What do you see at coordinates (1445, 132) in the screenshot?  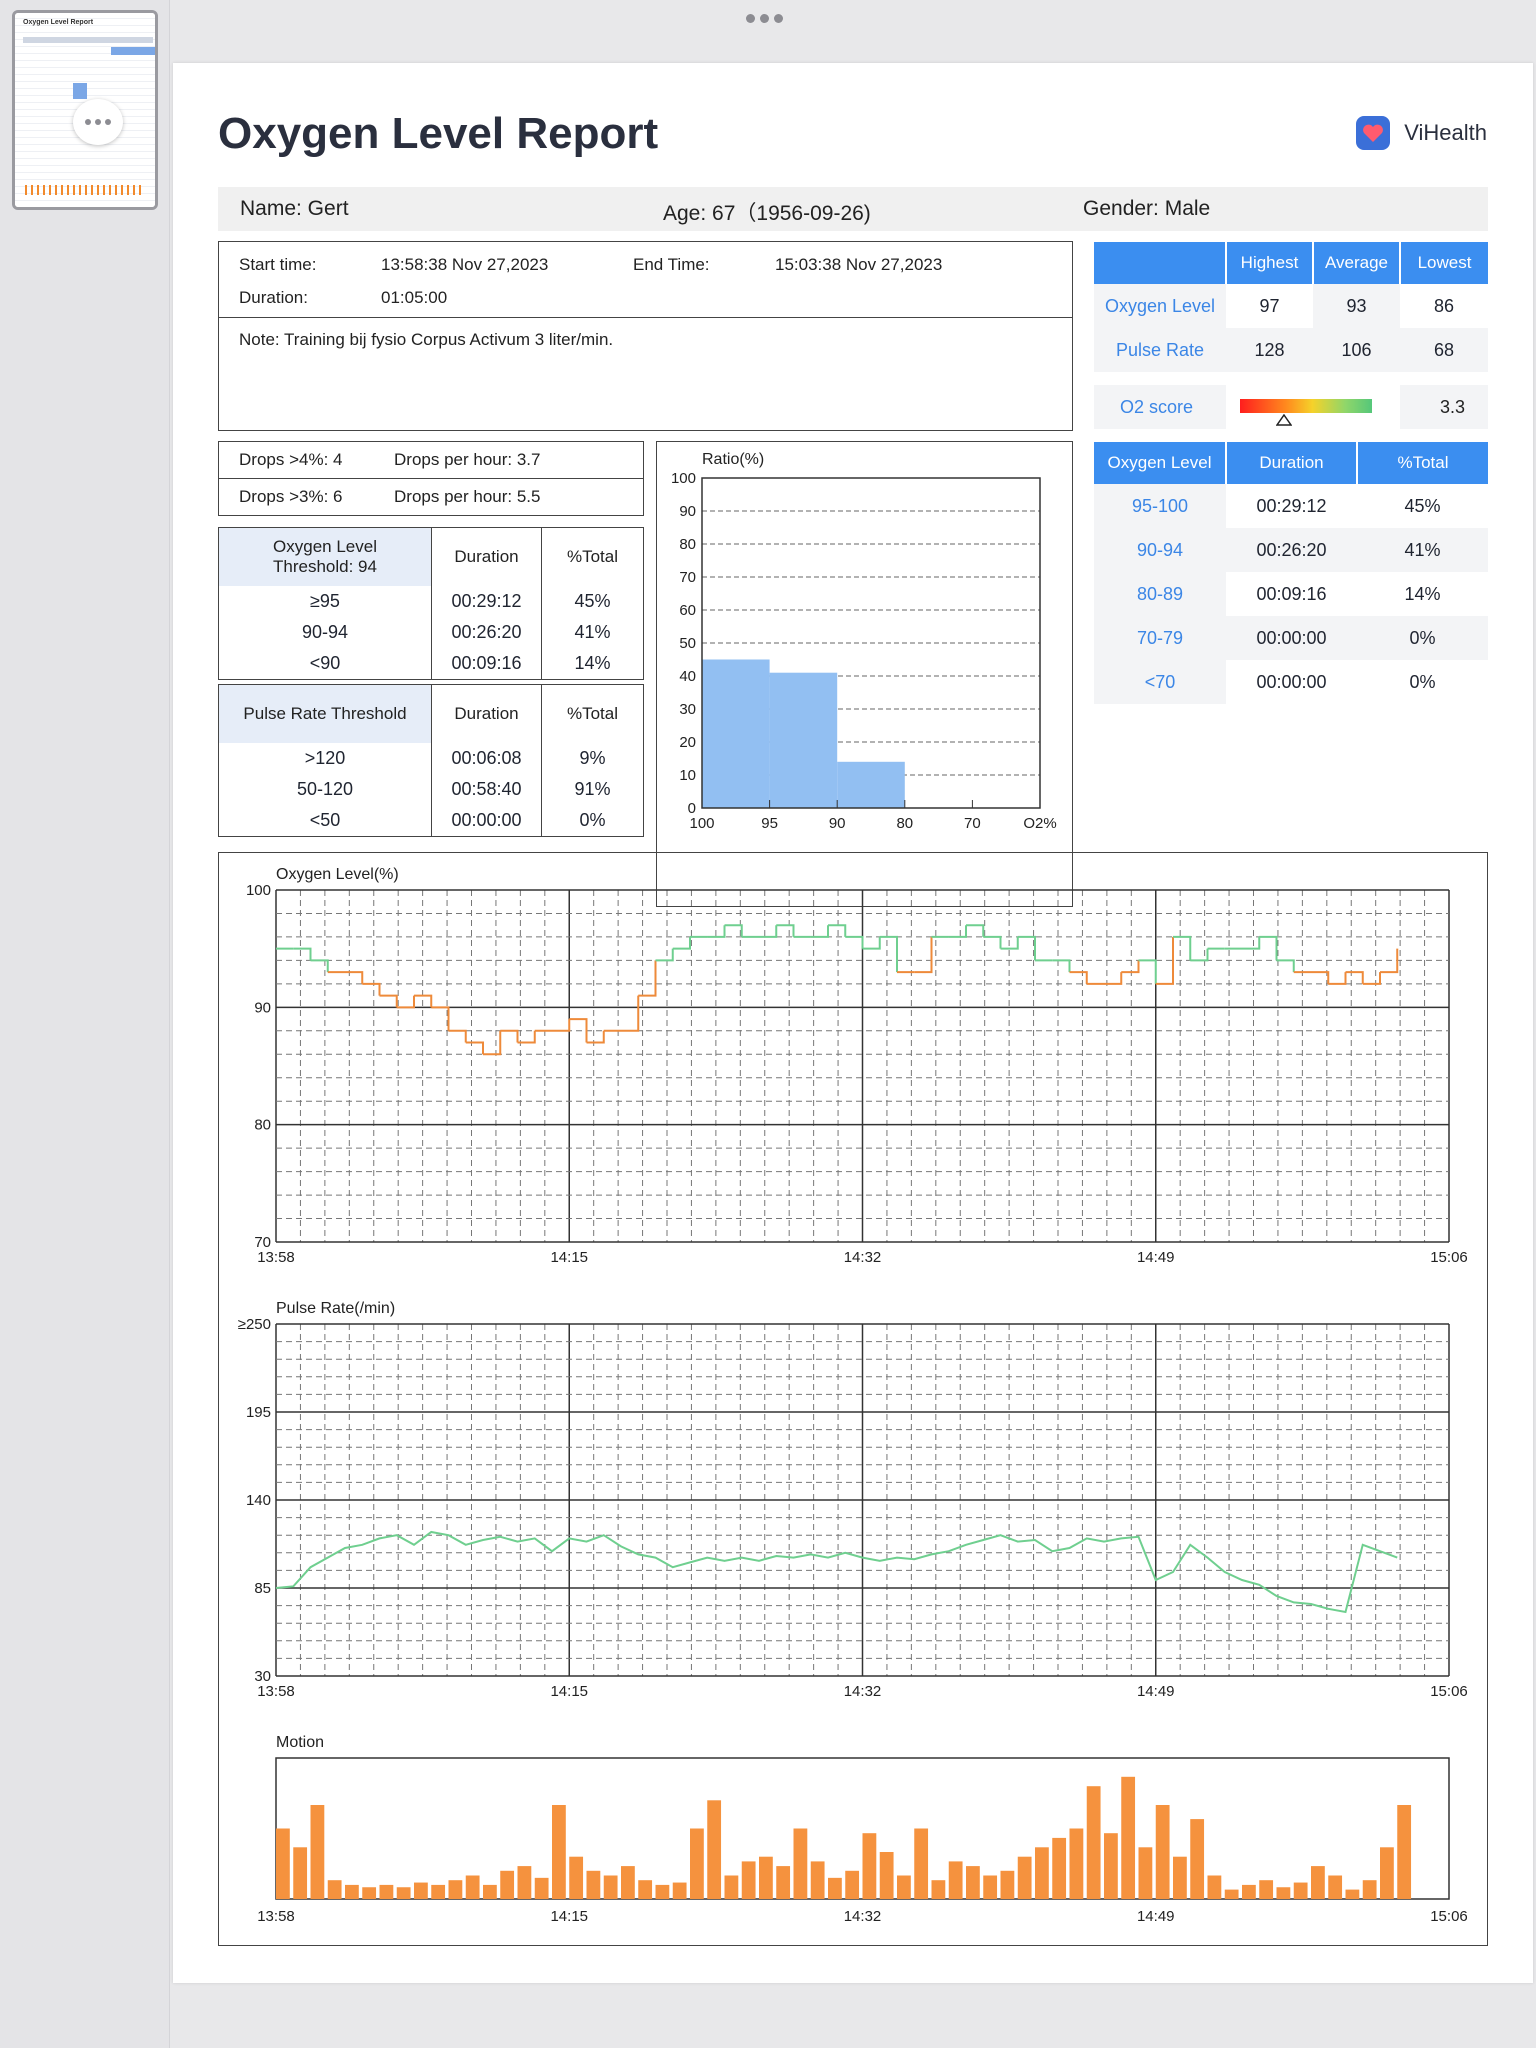 I see `brand-name: ViHealth` at bounding box center [1445, 132].